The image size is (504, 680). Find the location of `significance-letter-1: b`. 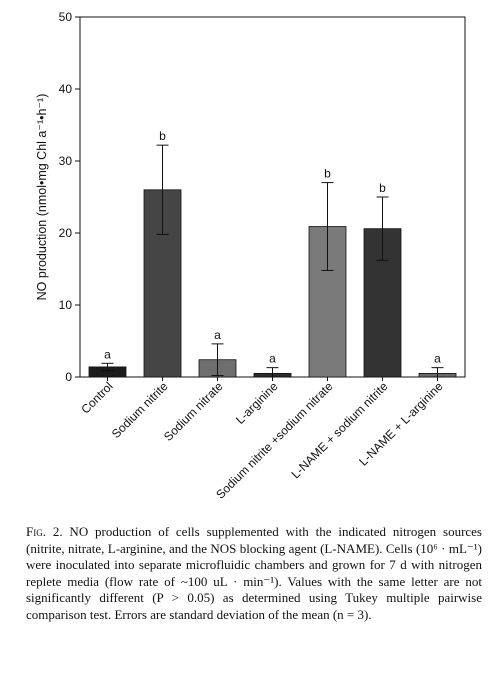

significance-letter-1: b is located at coordinates (162, 136).